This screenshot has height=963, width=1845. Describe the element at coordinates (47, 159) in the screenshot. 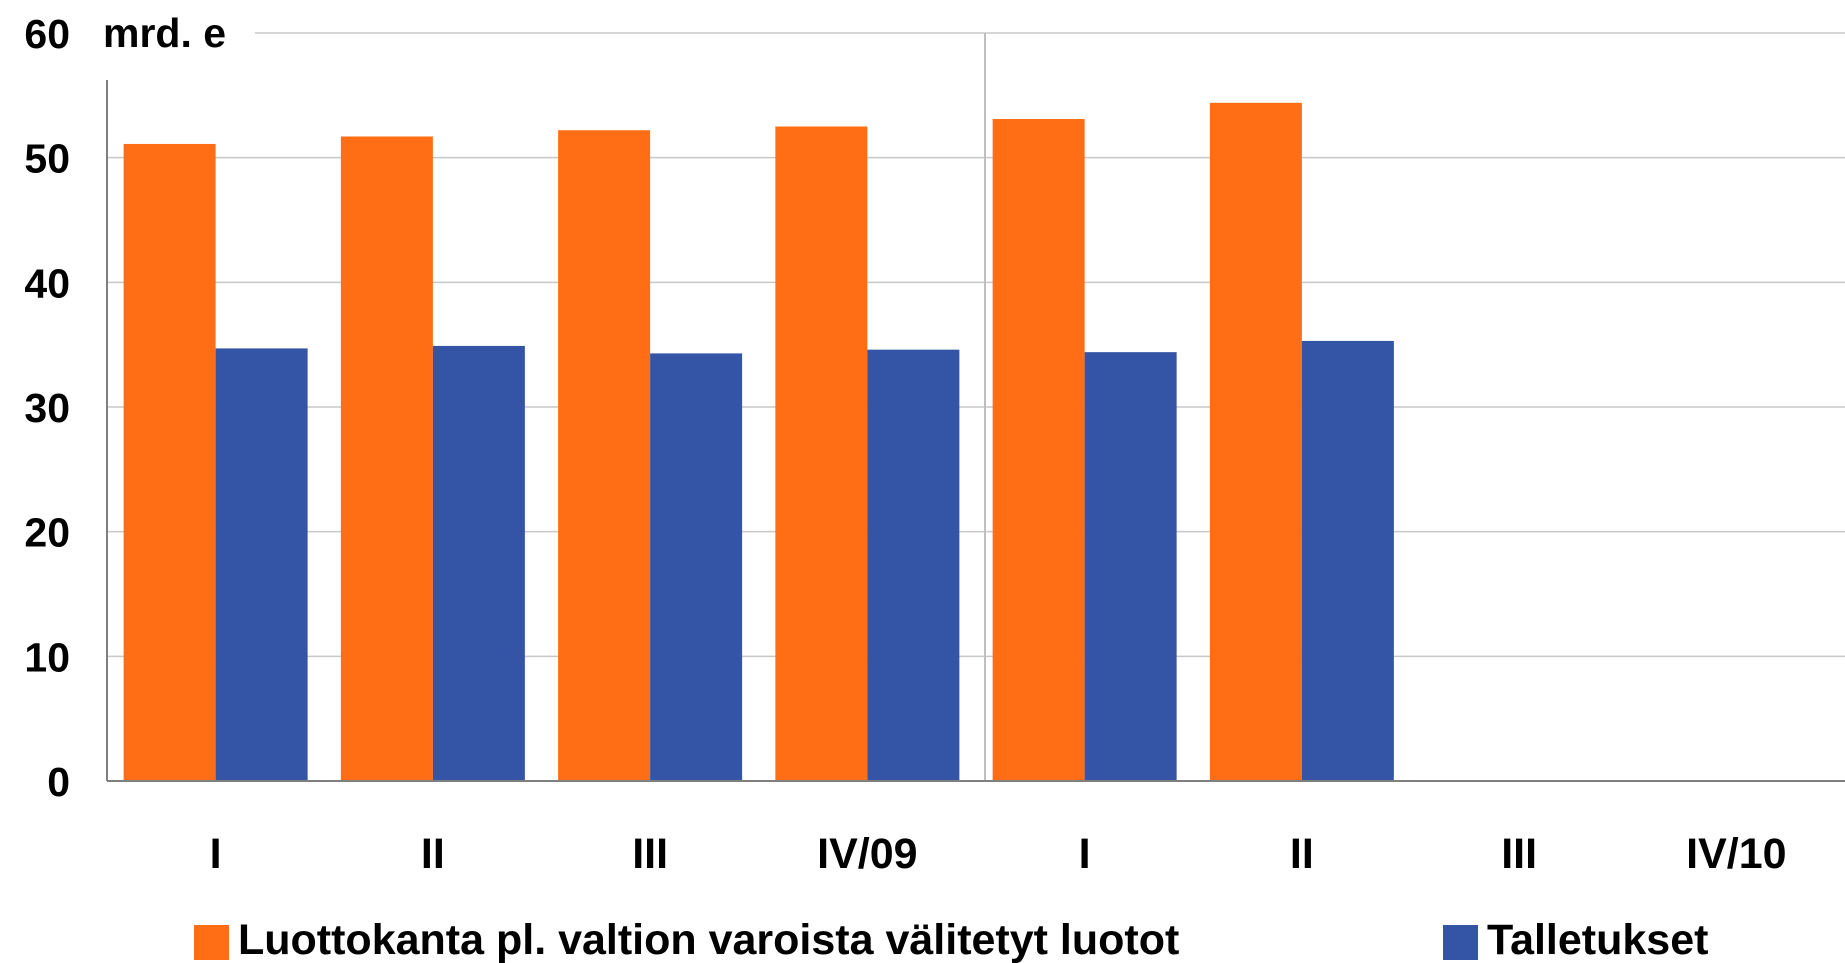

I see `y-tick-label: 50` at that location.